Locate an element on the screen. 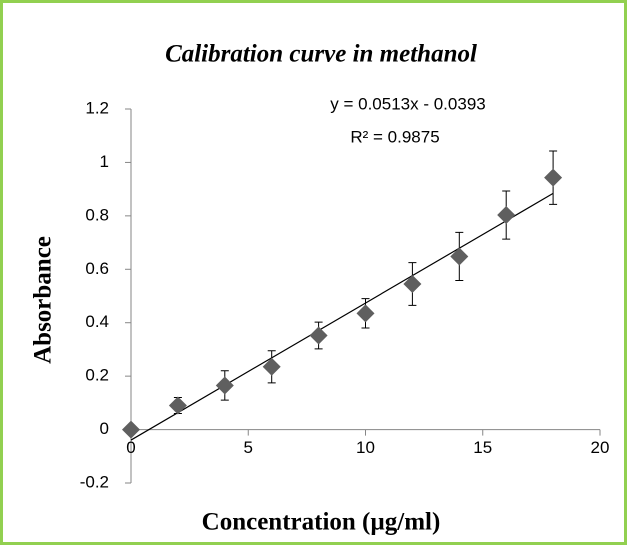 Image resolution: width=627 pixels, height=545 pixels. y-tick-label: 0.6 is located at coordinates (97, 268).